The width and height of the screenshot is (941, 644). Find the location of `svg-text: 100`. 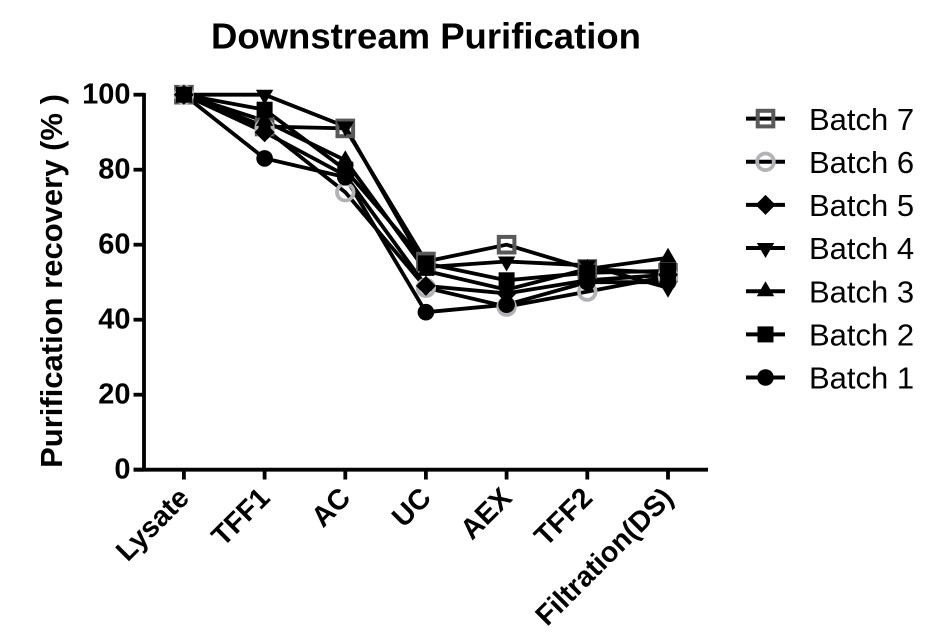

svg-text: 100 is located at coordinates (106, 94).